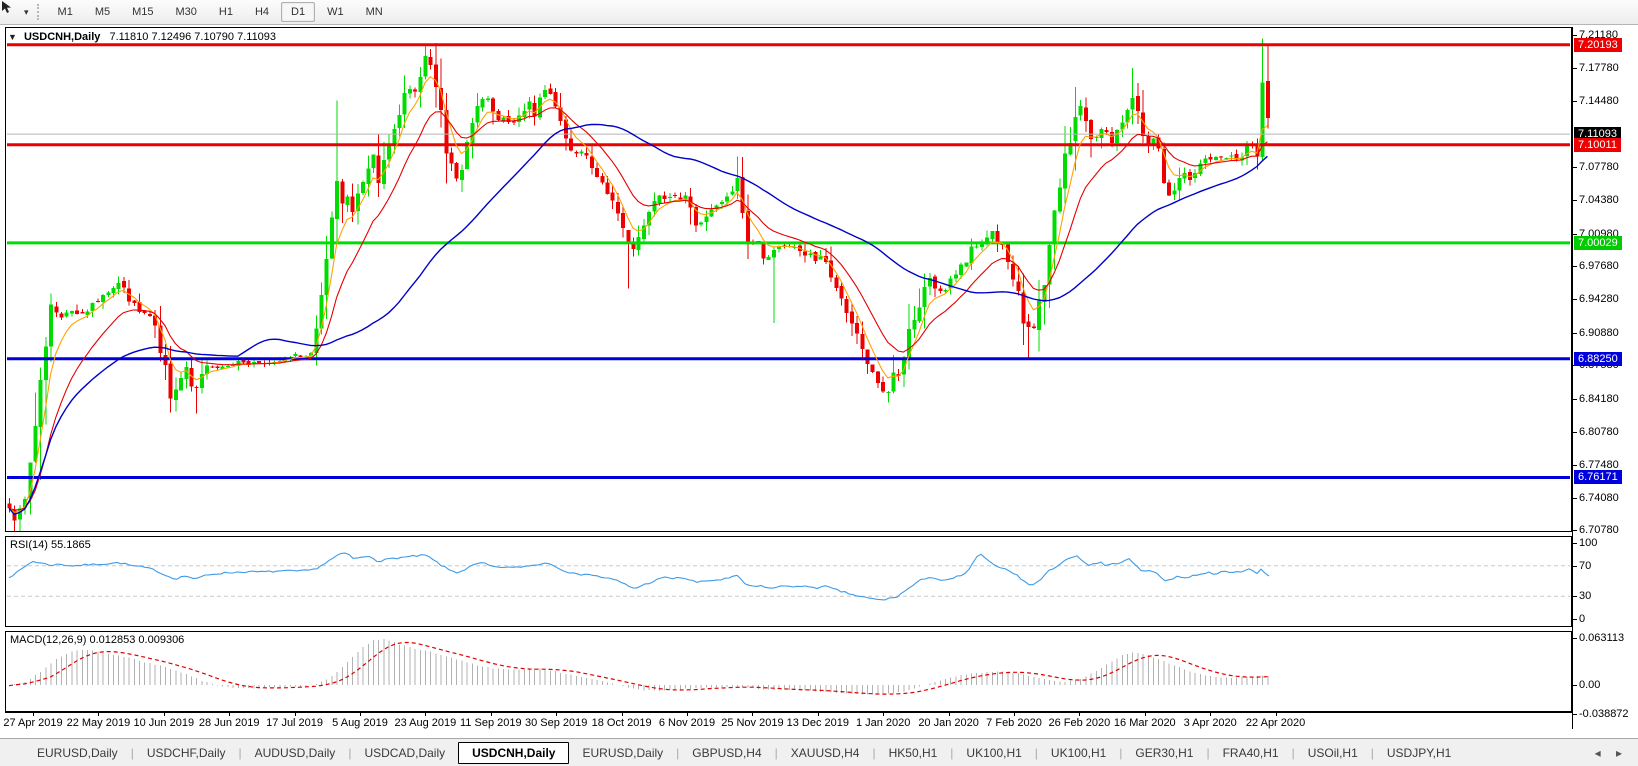  I want to click on chart-tab-usdcnh-daily: USDCNH,Daily, so click(514, 752).